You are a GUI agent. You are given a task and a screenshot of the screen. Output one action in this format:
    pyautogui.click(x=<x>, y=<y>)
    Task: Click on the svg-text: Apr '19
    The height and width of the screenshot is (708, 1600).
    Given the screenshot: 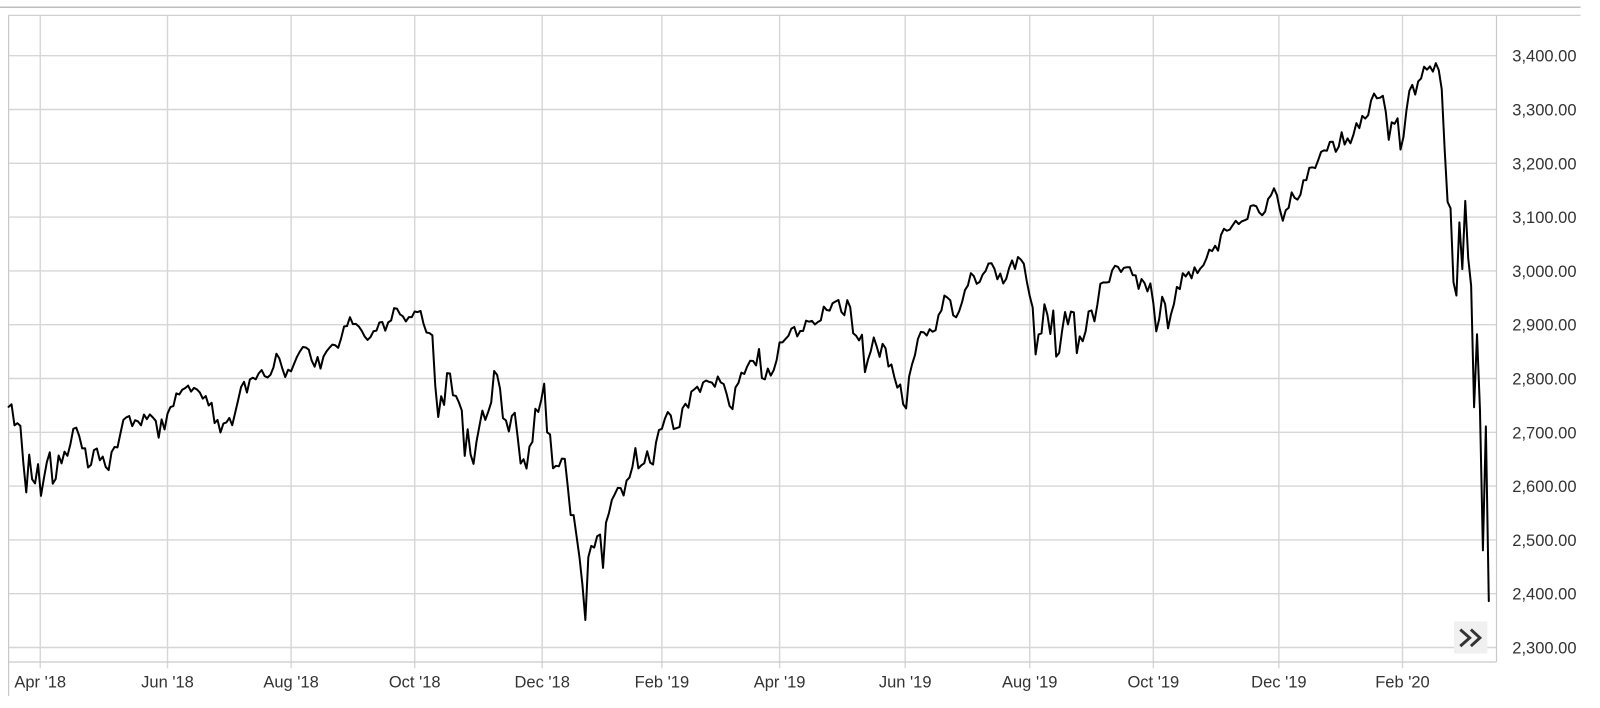 What is the action you would take?
    pyautogui.click(x=780, y=683)
    